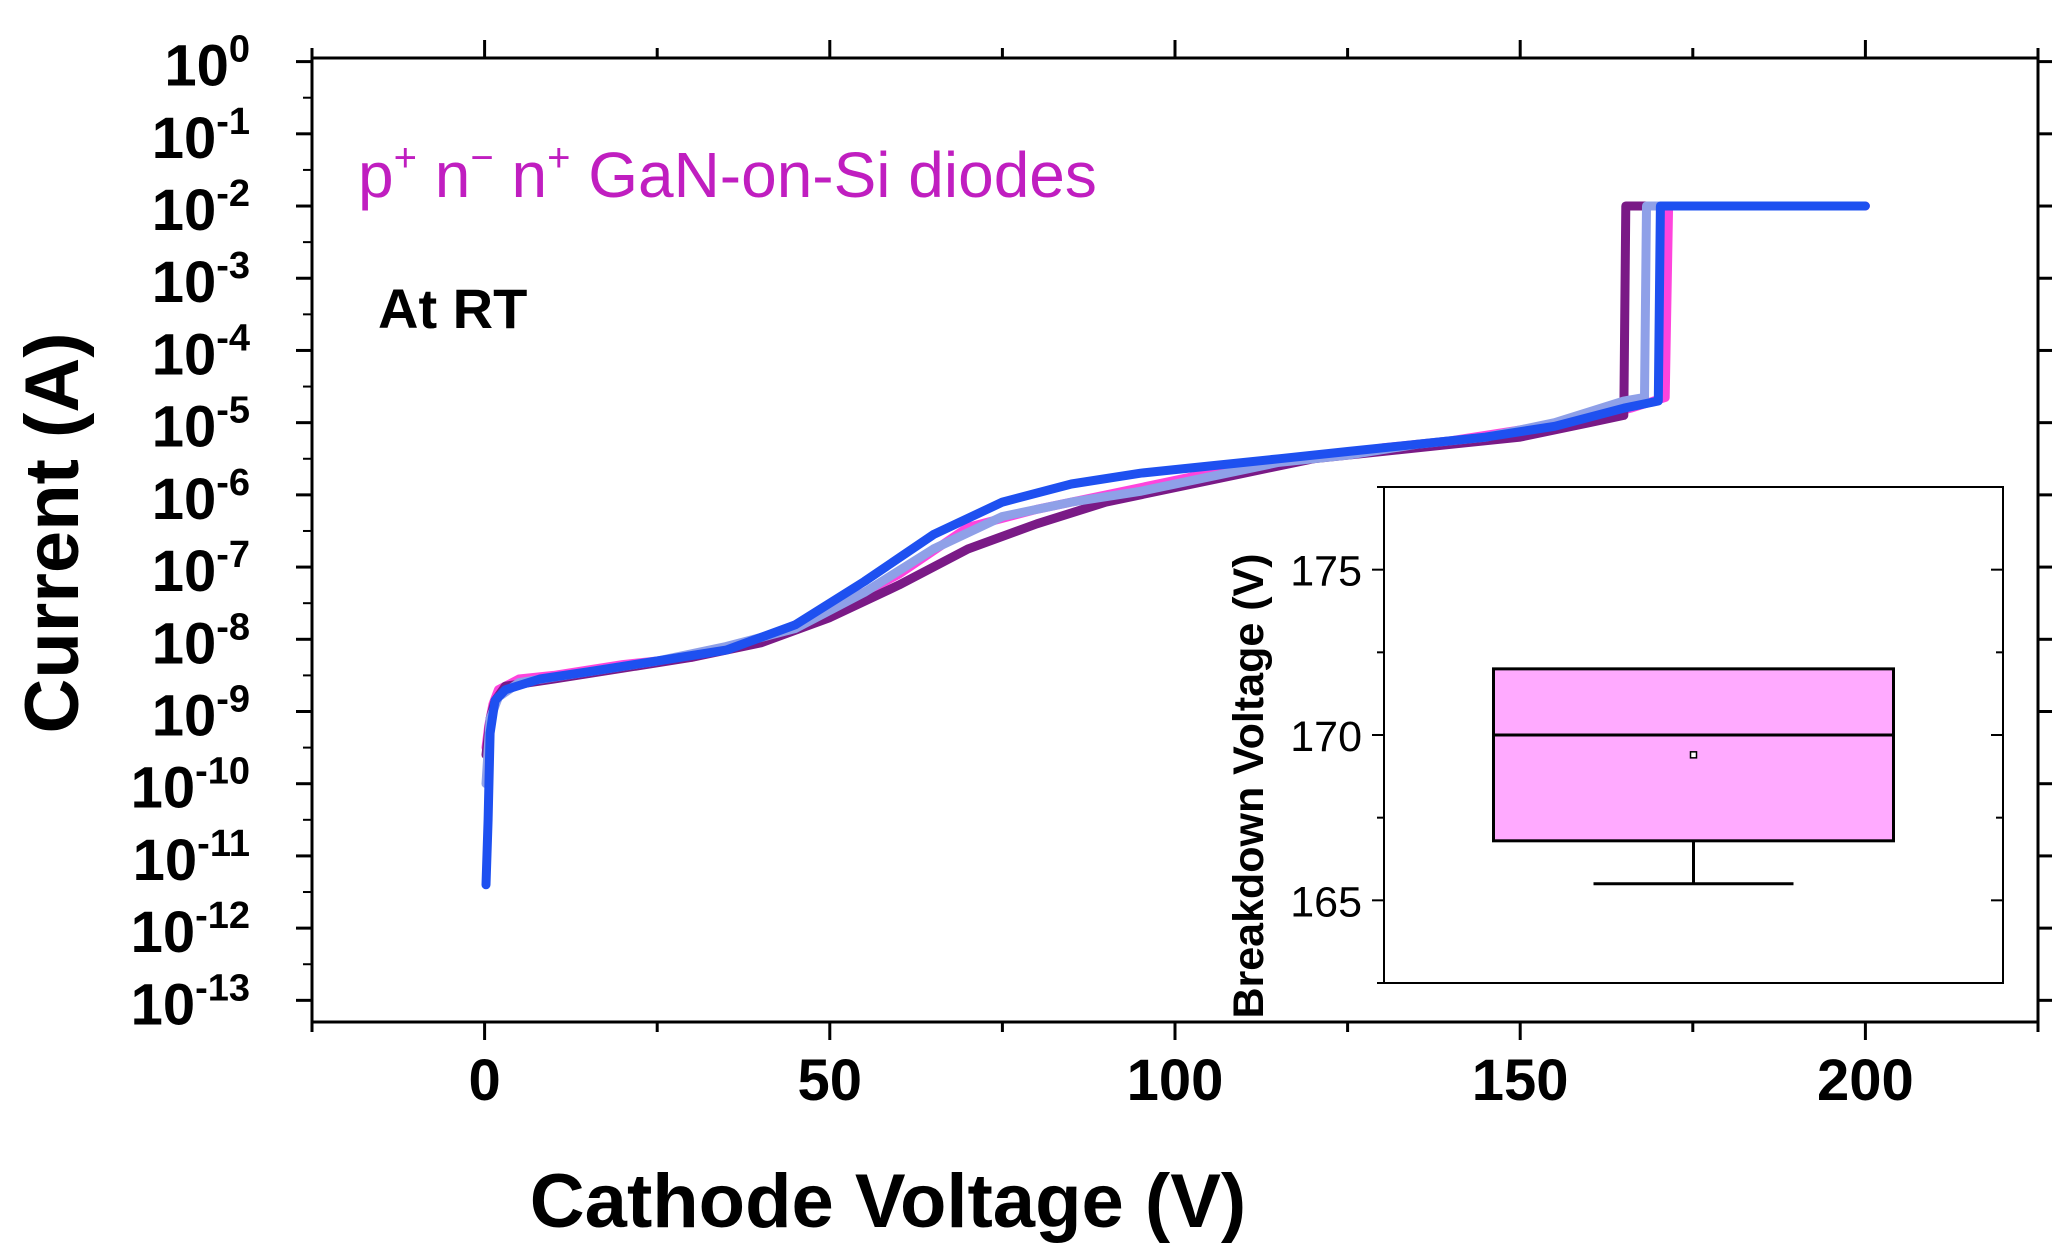  Describe the element at coordinates (201, 208) in the screenshot. I see `y-tick-label: 10⁻²` at that location.